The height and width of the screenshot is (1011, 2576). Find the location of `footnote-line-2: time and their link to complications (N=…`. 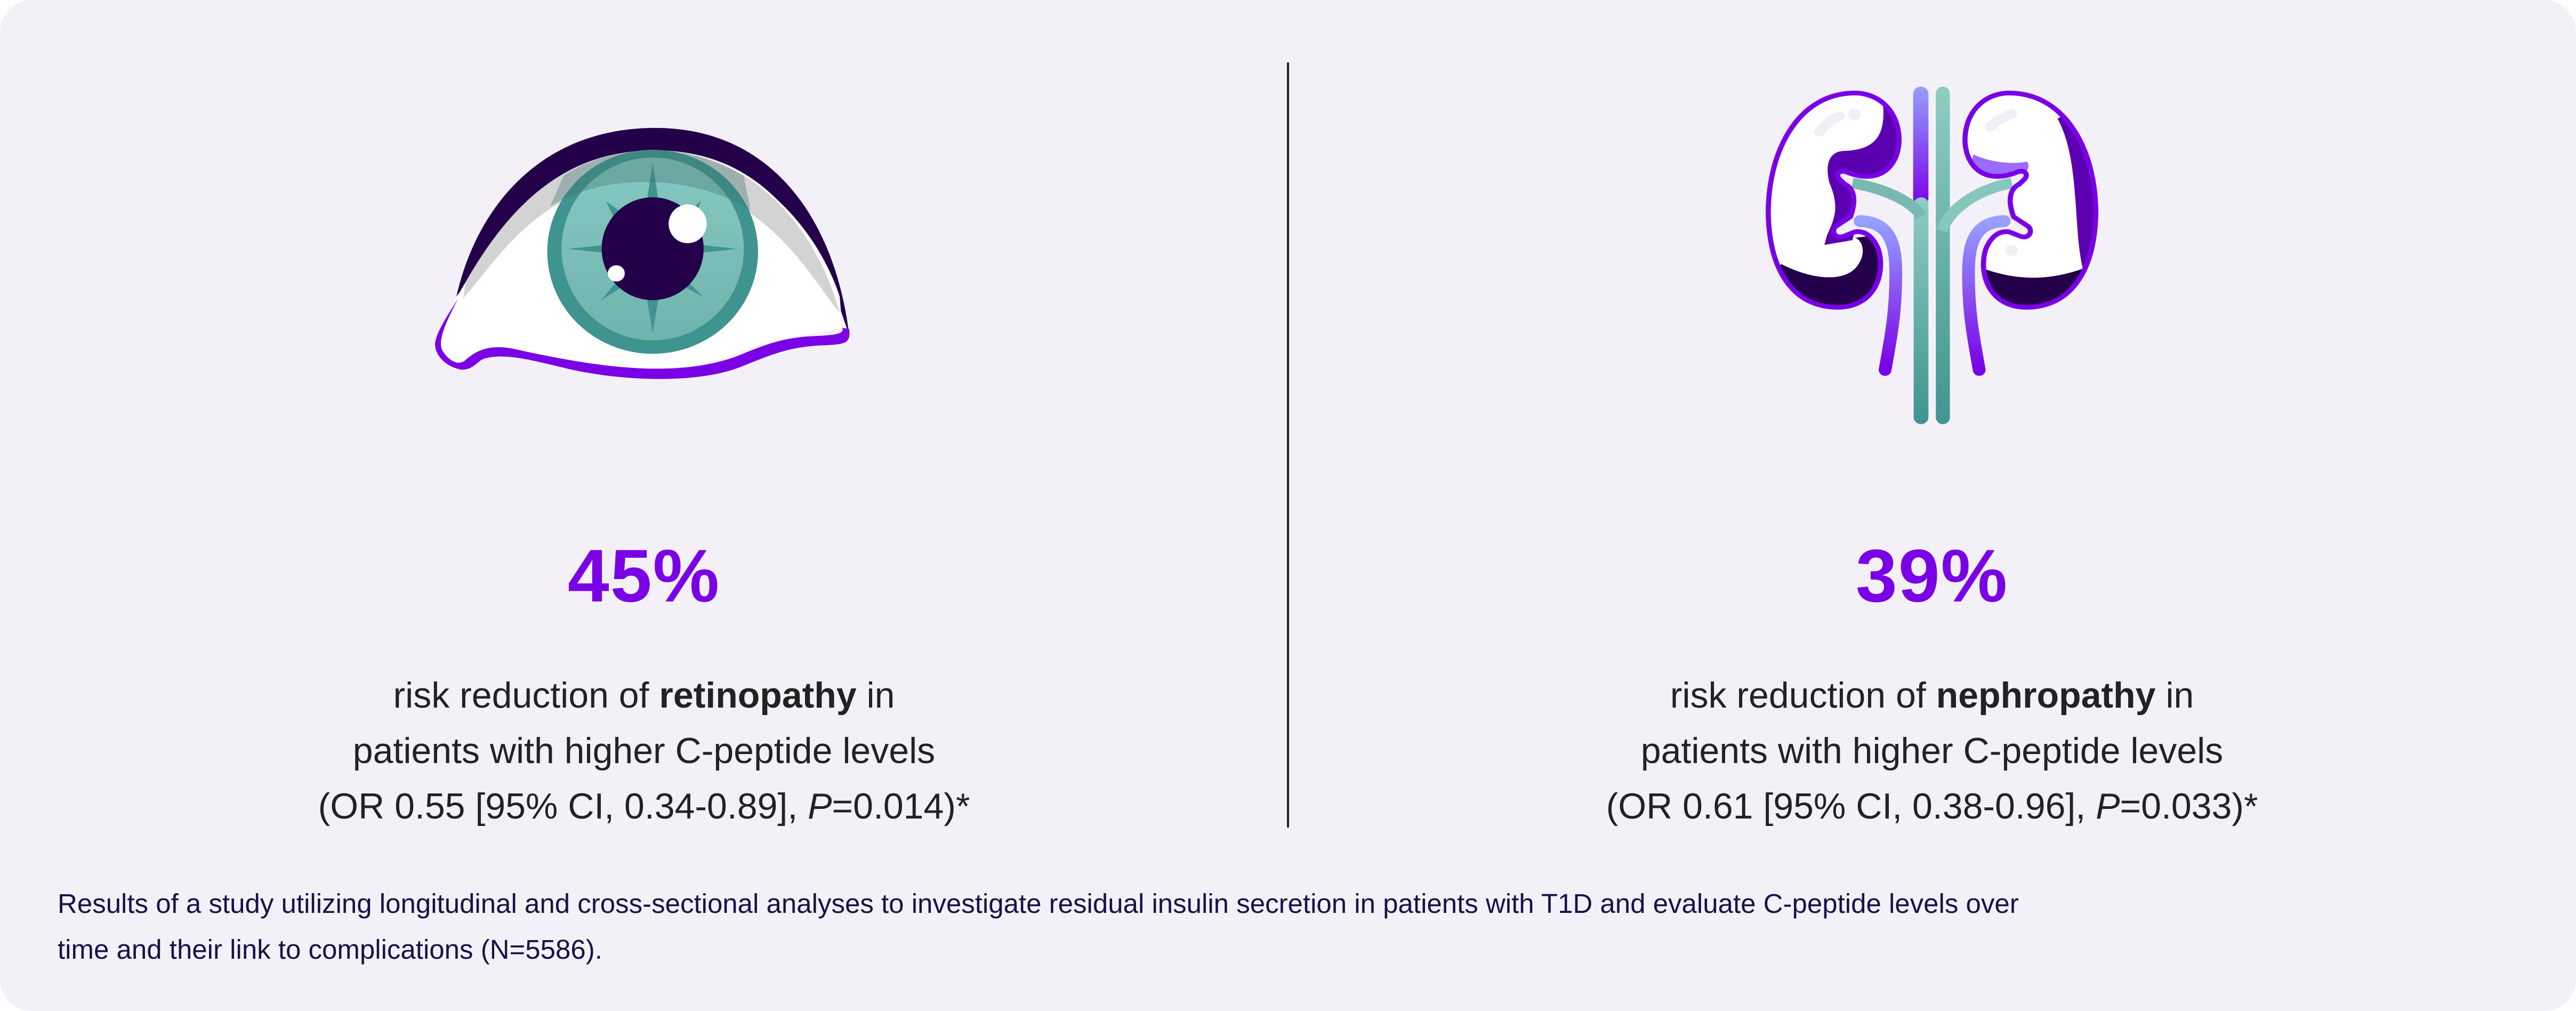

footnote-line-2: time and their link to complications (N=… is located at coordinates (330, 949).